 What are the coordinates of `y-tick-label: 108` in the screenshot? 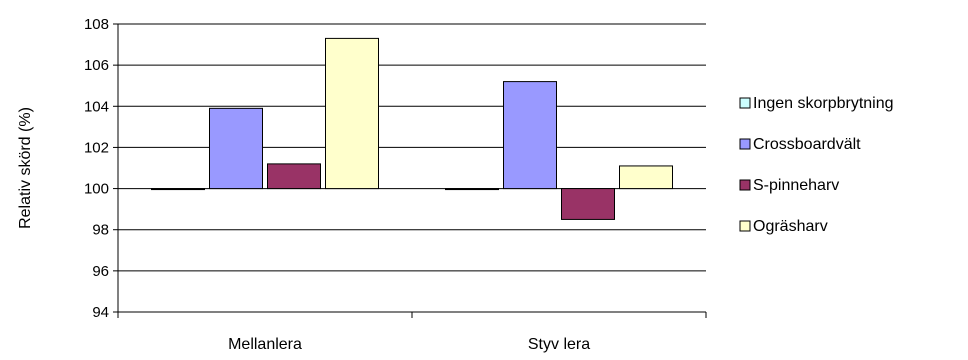 It's located at (96, 24).